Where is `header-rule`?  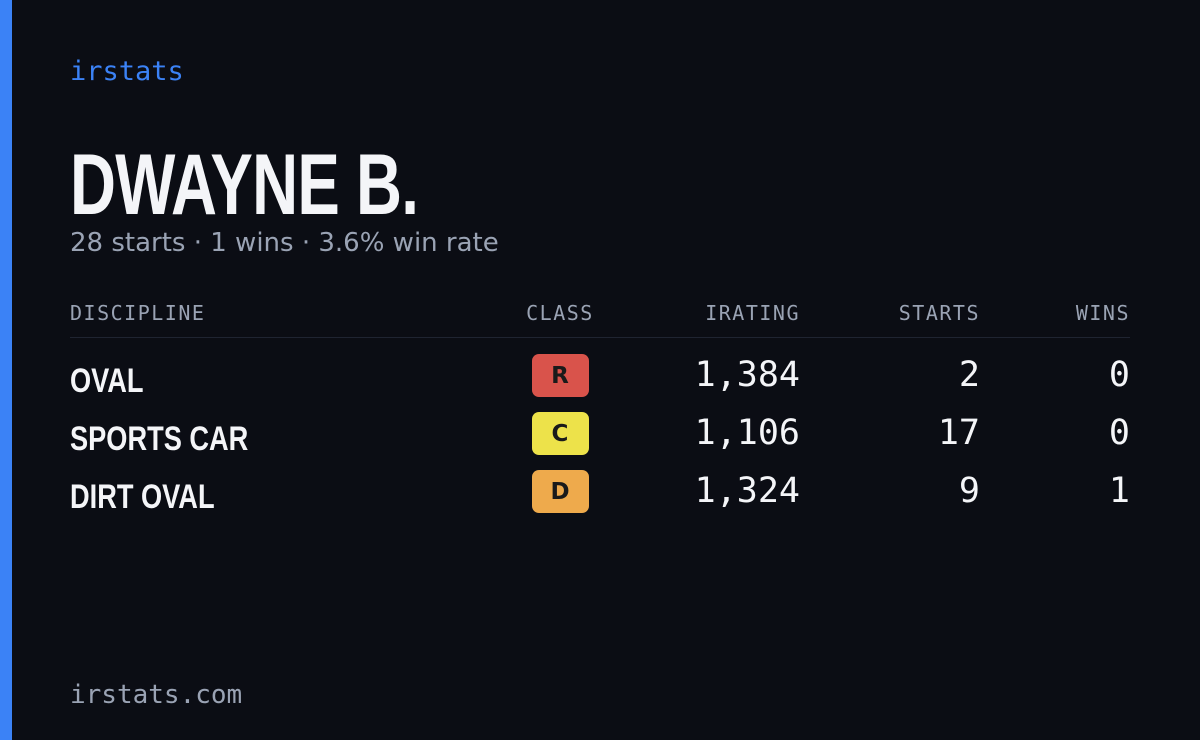 header-rule is located at coordinates (600, 337).